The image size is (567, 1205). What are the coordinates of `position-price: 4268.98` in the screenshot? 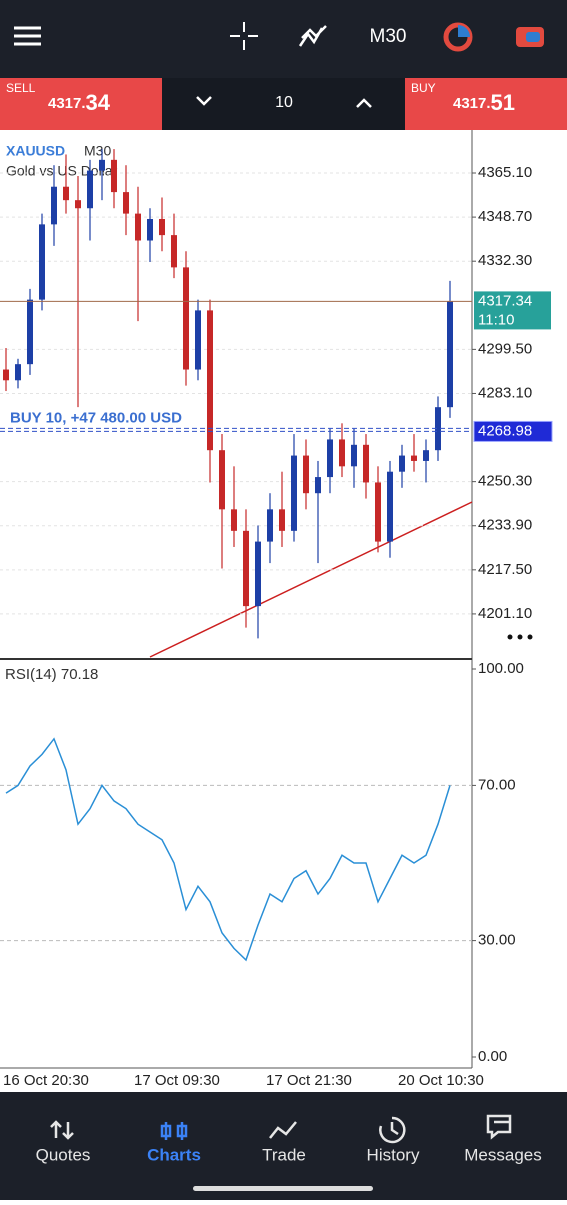 It's located at (505, 430).